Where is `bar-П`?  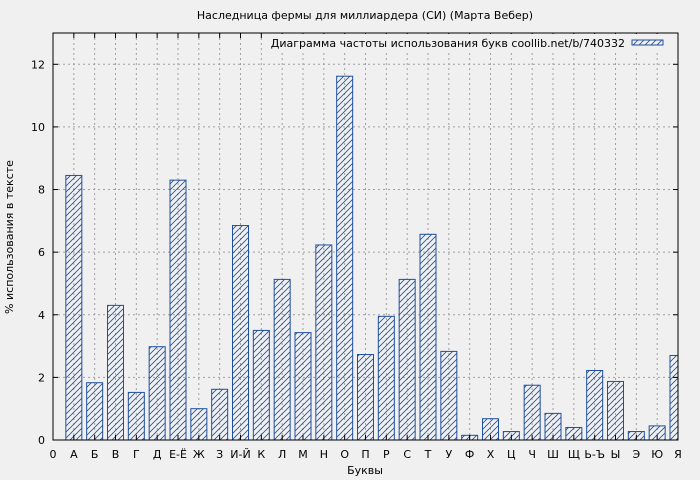 bar-П is located at coordinates (365, 397).